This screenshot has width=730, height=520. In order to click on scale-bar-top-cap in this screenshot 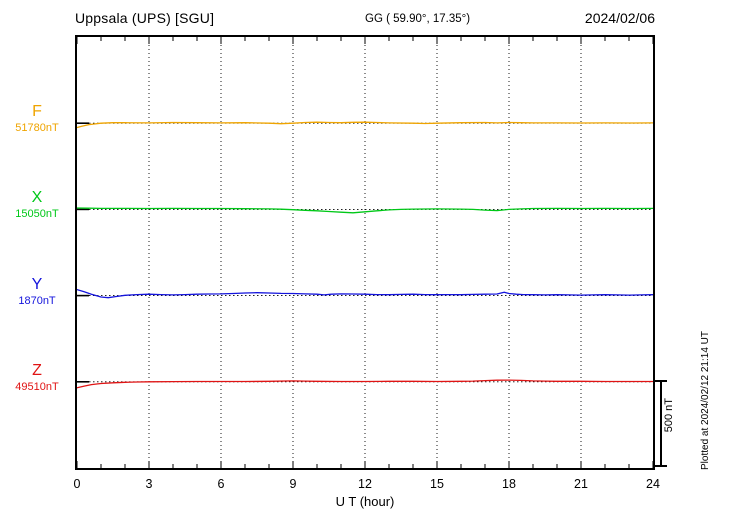, I will do `click(660, 381)`.